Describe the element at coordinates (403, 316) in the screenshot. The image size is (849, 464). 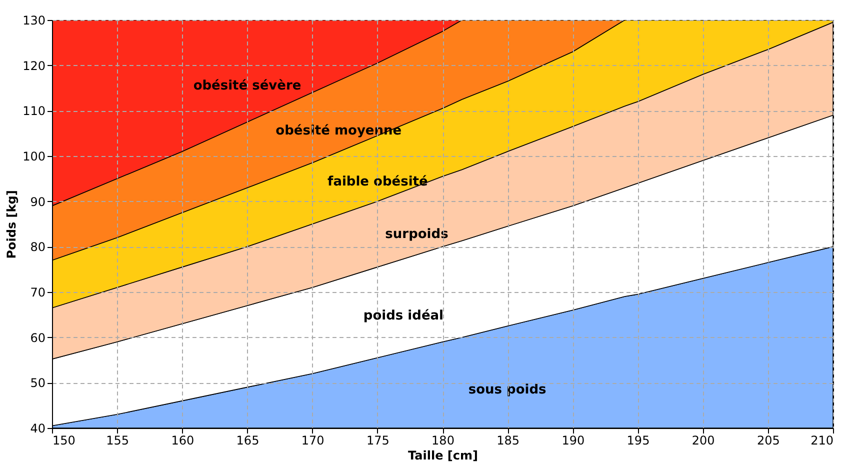
I see `series-label: poids idéal` at that location.